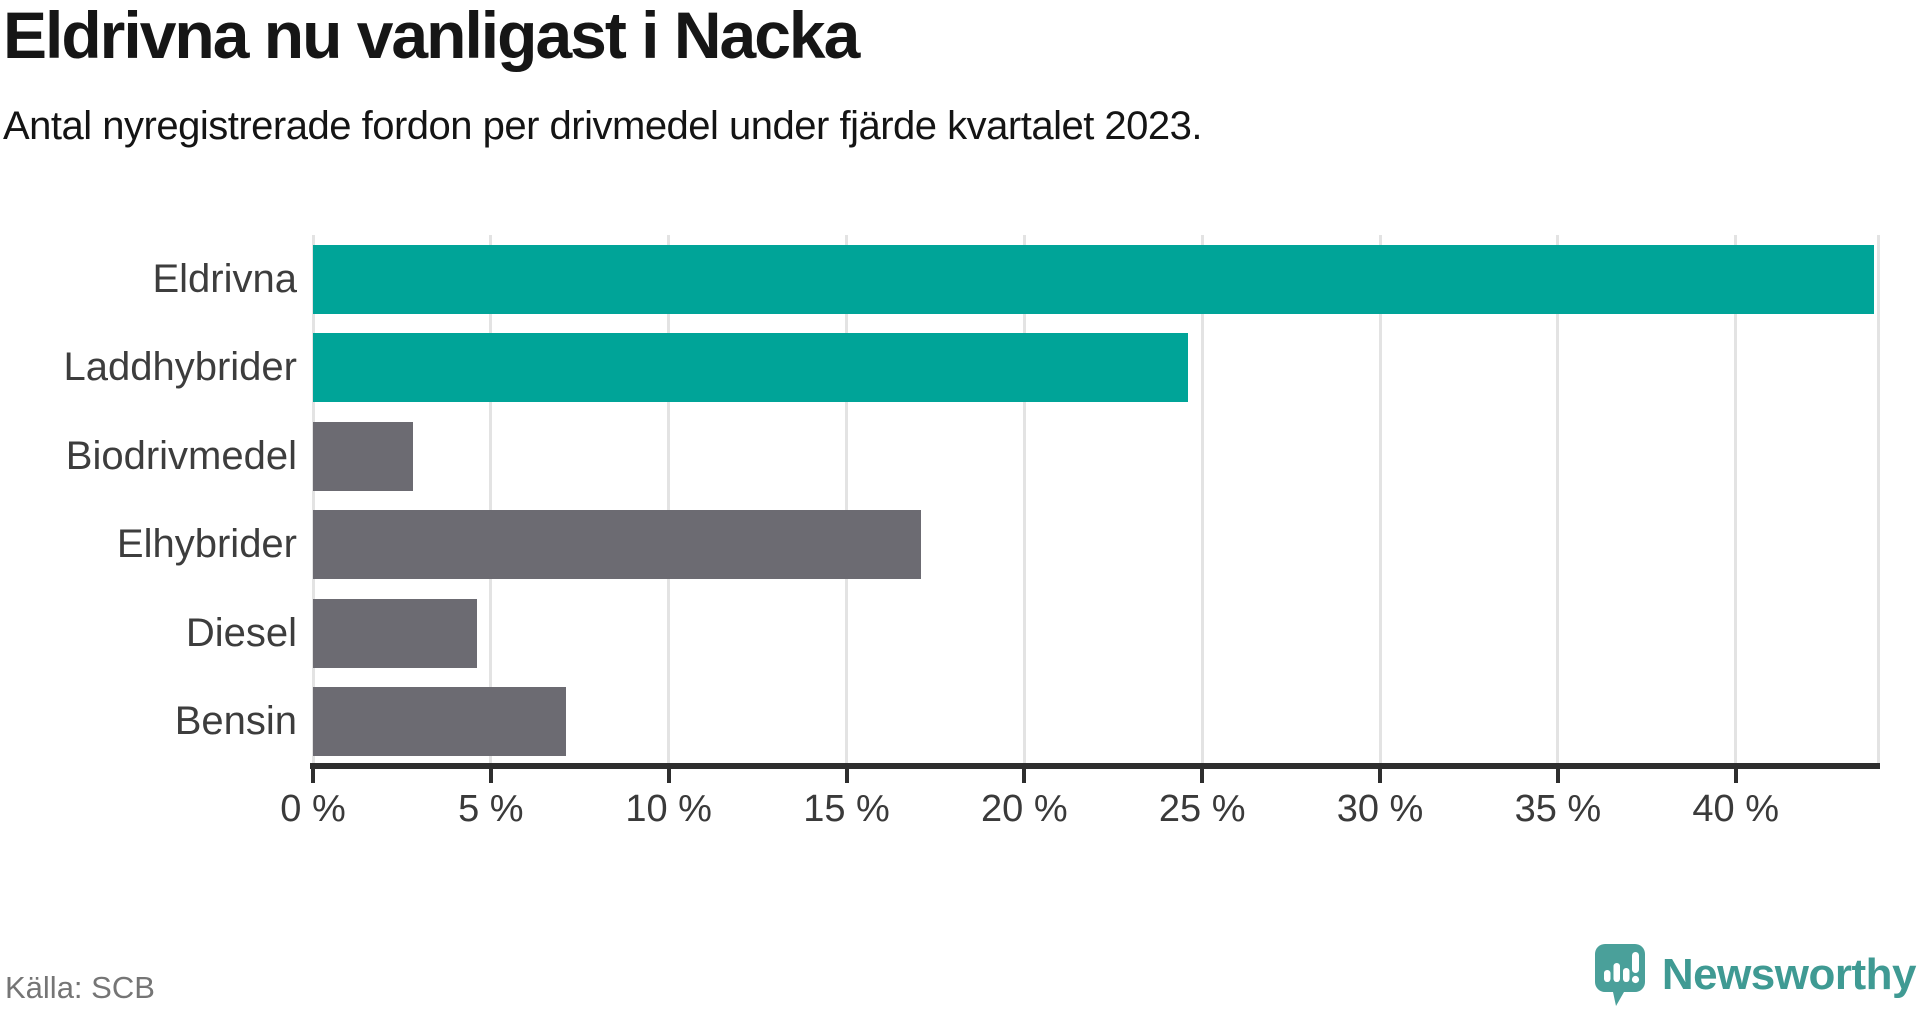 This screenshot has height=1010, width=1920. What do you see at coordinates (431, 36) in the screenshot?
I see `page-title: Eldrivna nu vanligast i Nacka` at bounding box center [431, 36].